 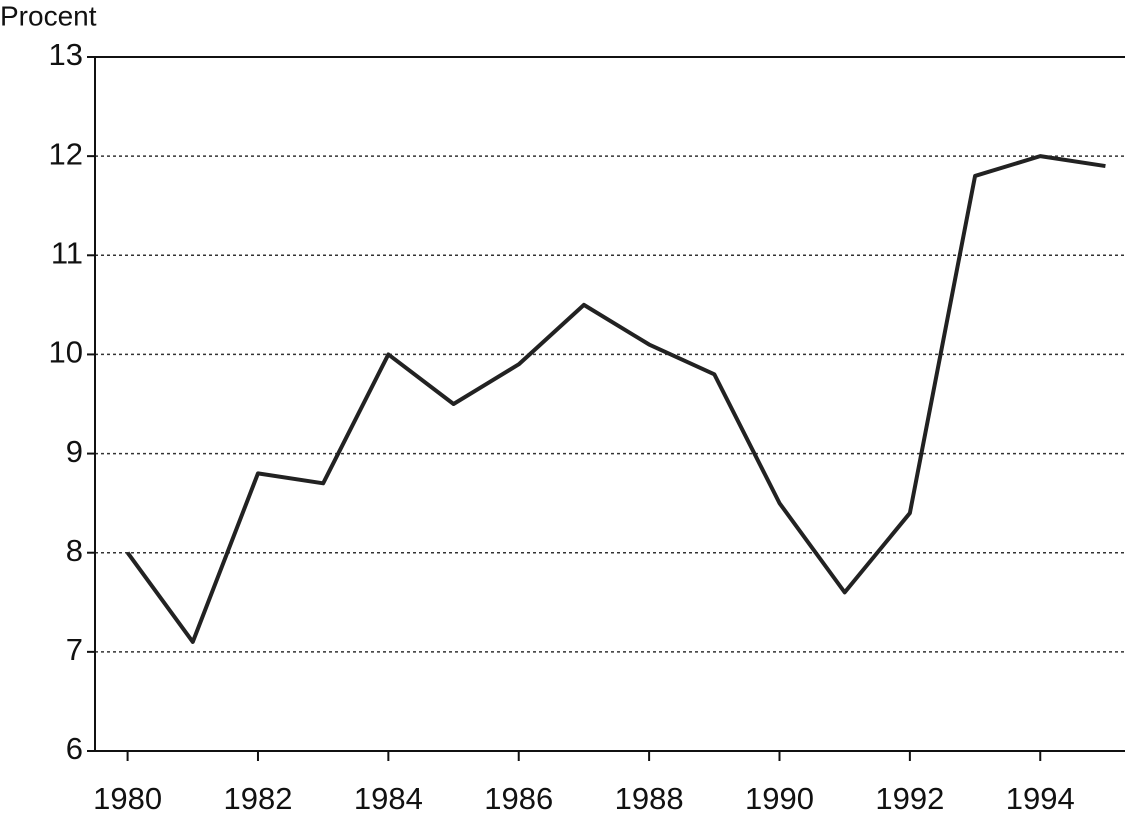 What do you see at coordinates (66, 352) in the screenshot?
I see `y-tick-label: 10` at bounding box center [66, 352].